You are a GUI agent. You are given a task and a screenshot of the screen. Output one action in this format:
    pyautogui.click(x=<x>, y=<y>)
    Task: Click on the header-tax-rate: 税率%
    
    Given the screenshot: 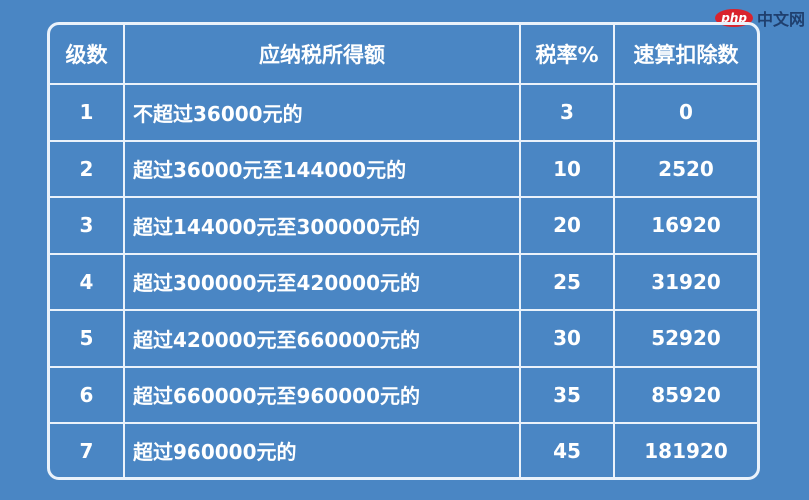 What is the action you would take?
    pyautogui.click(x=568, y=55)
    